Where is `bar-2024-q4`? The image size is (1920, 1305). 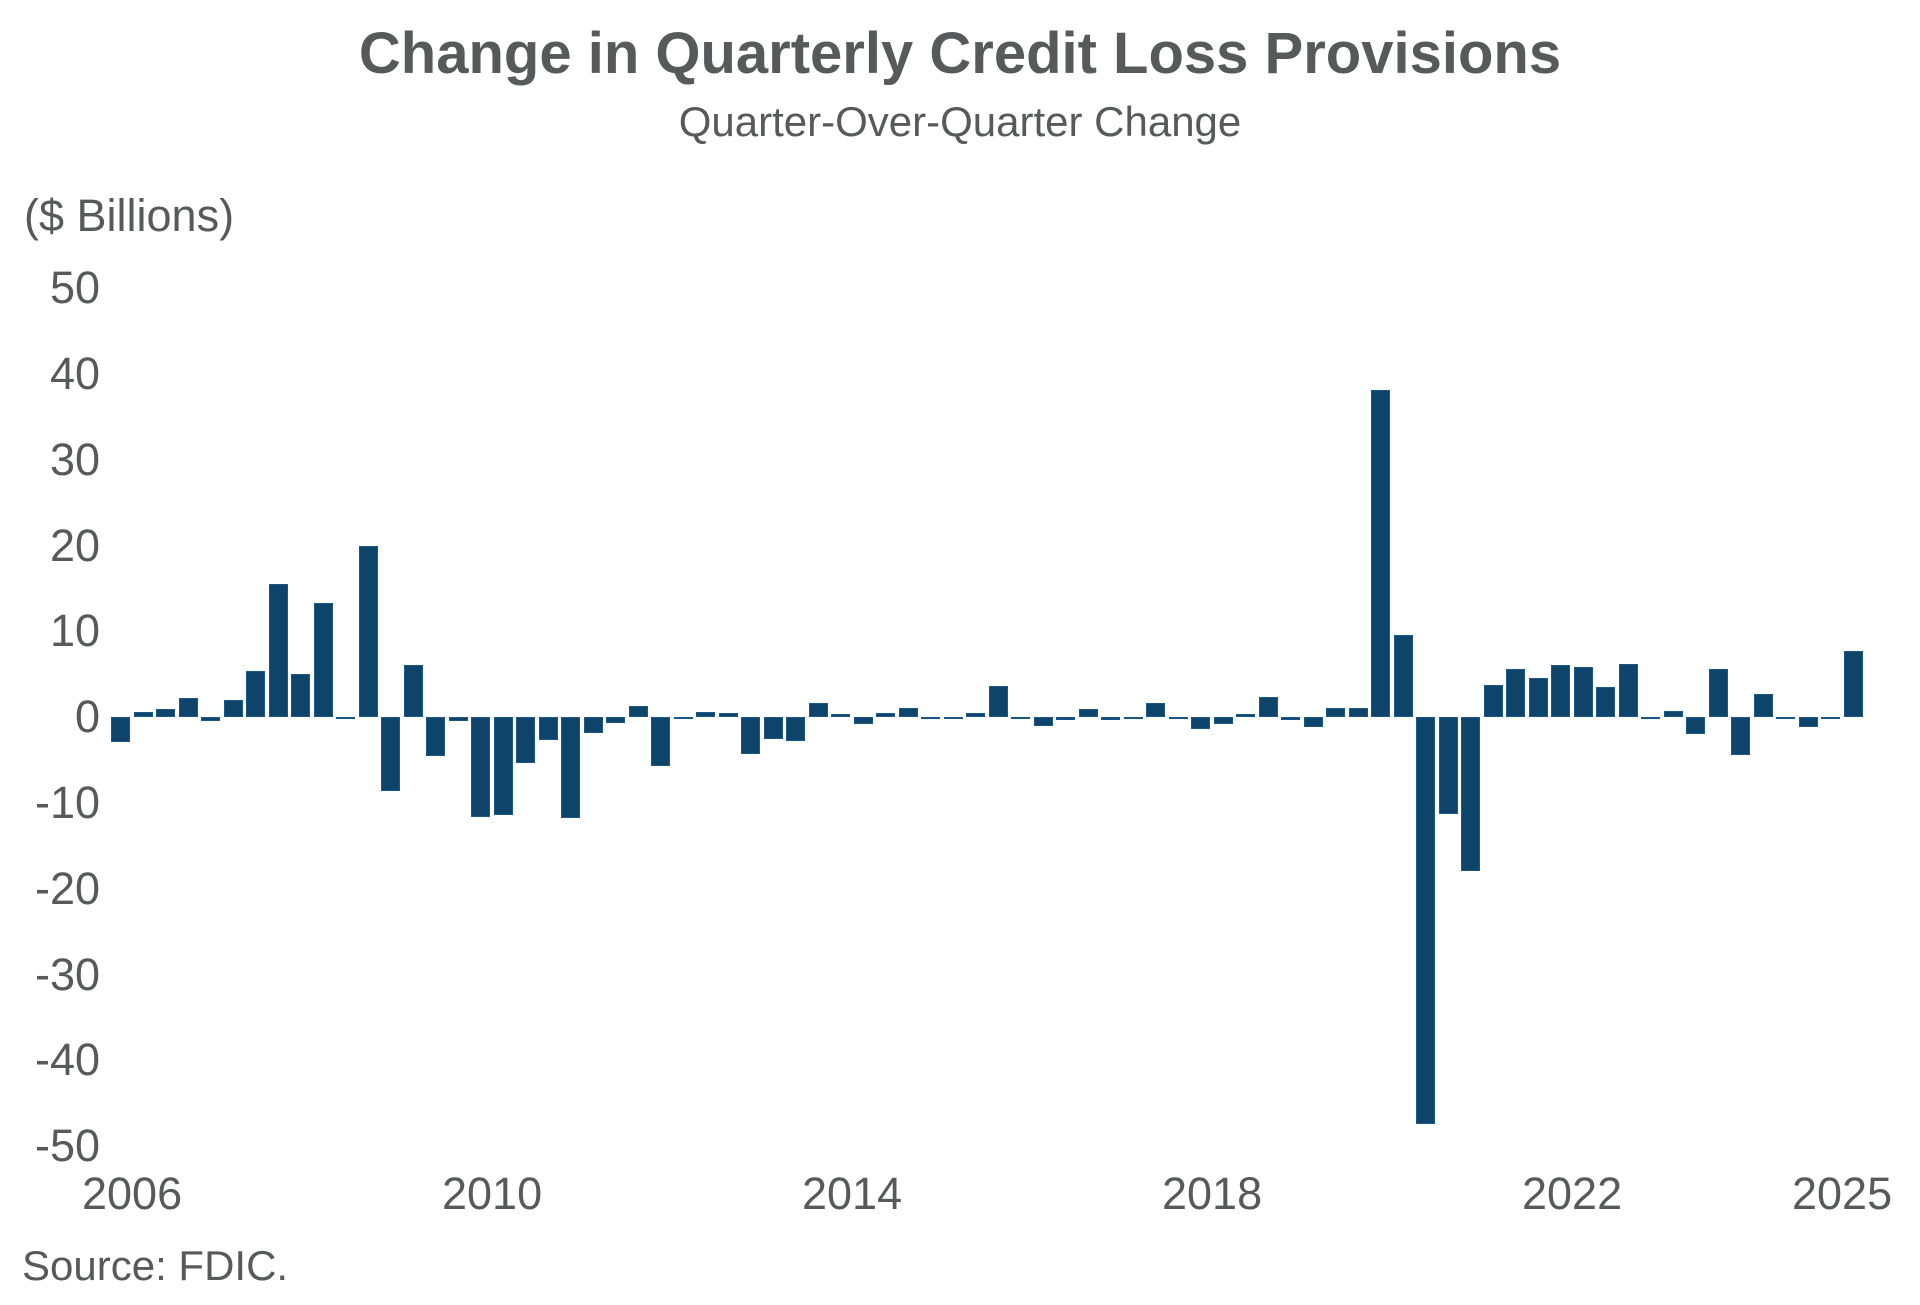 bar-2024-q4 is located at coordinates (1808, 721).